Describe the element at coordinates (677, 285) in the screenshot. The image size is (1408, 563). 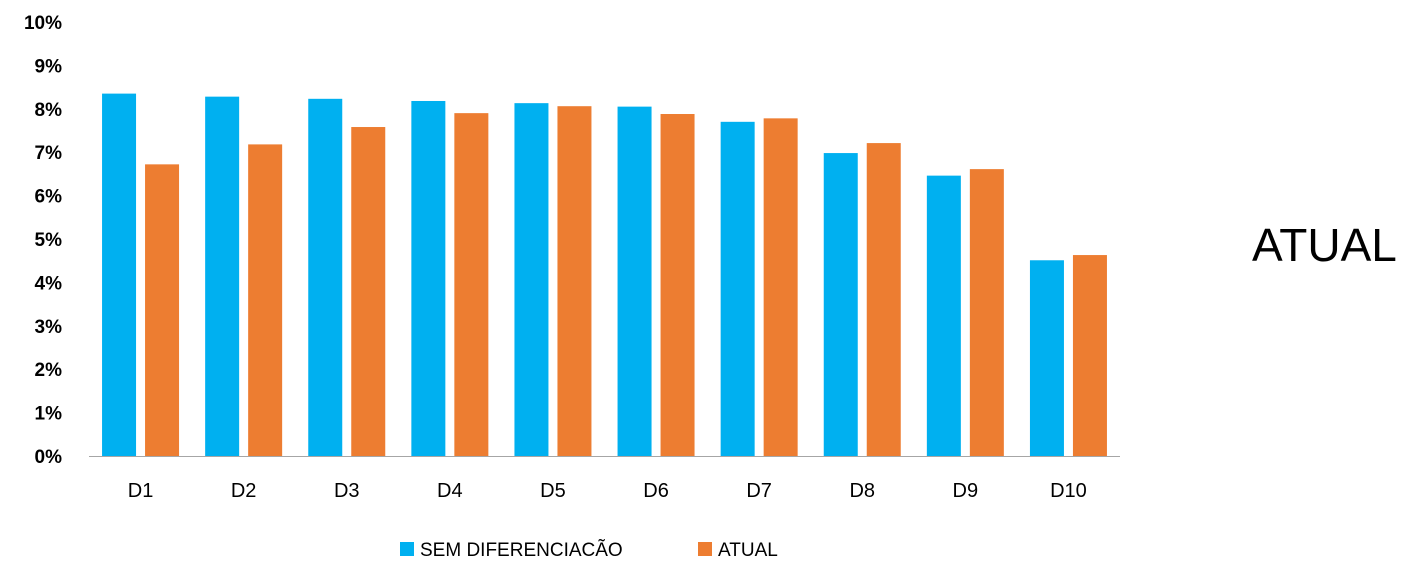
I see `bar-atual-d6` at that location.